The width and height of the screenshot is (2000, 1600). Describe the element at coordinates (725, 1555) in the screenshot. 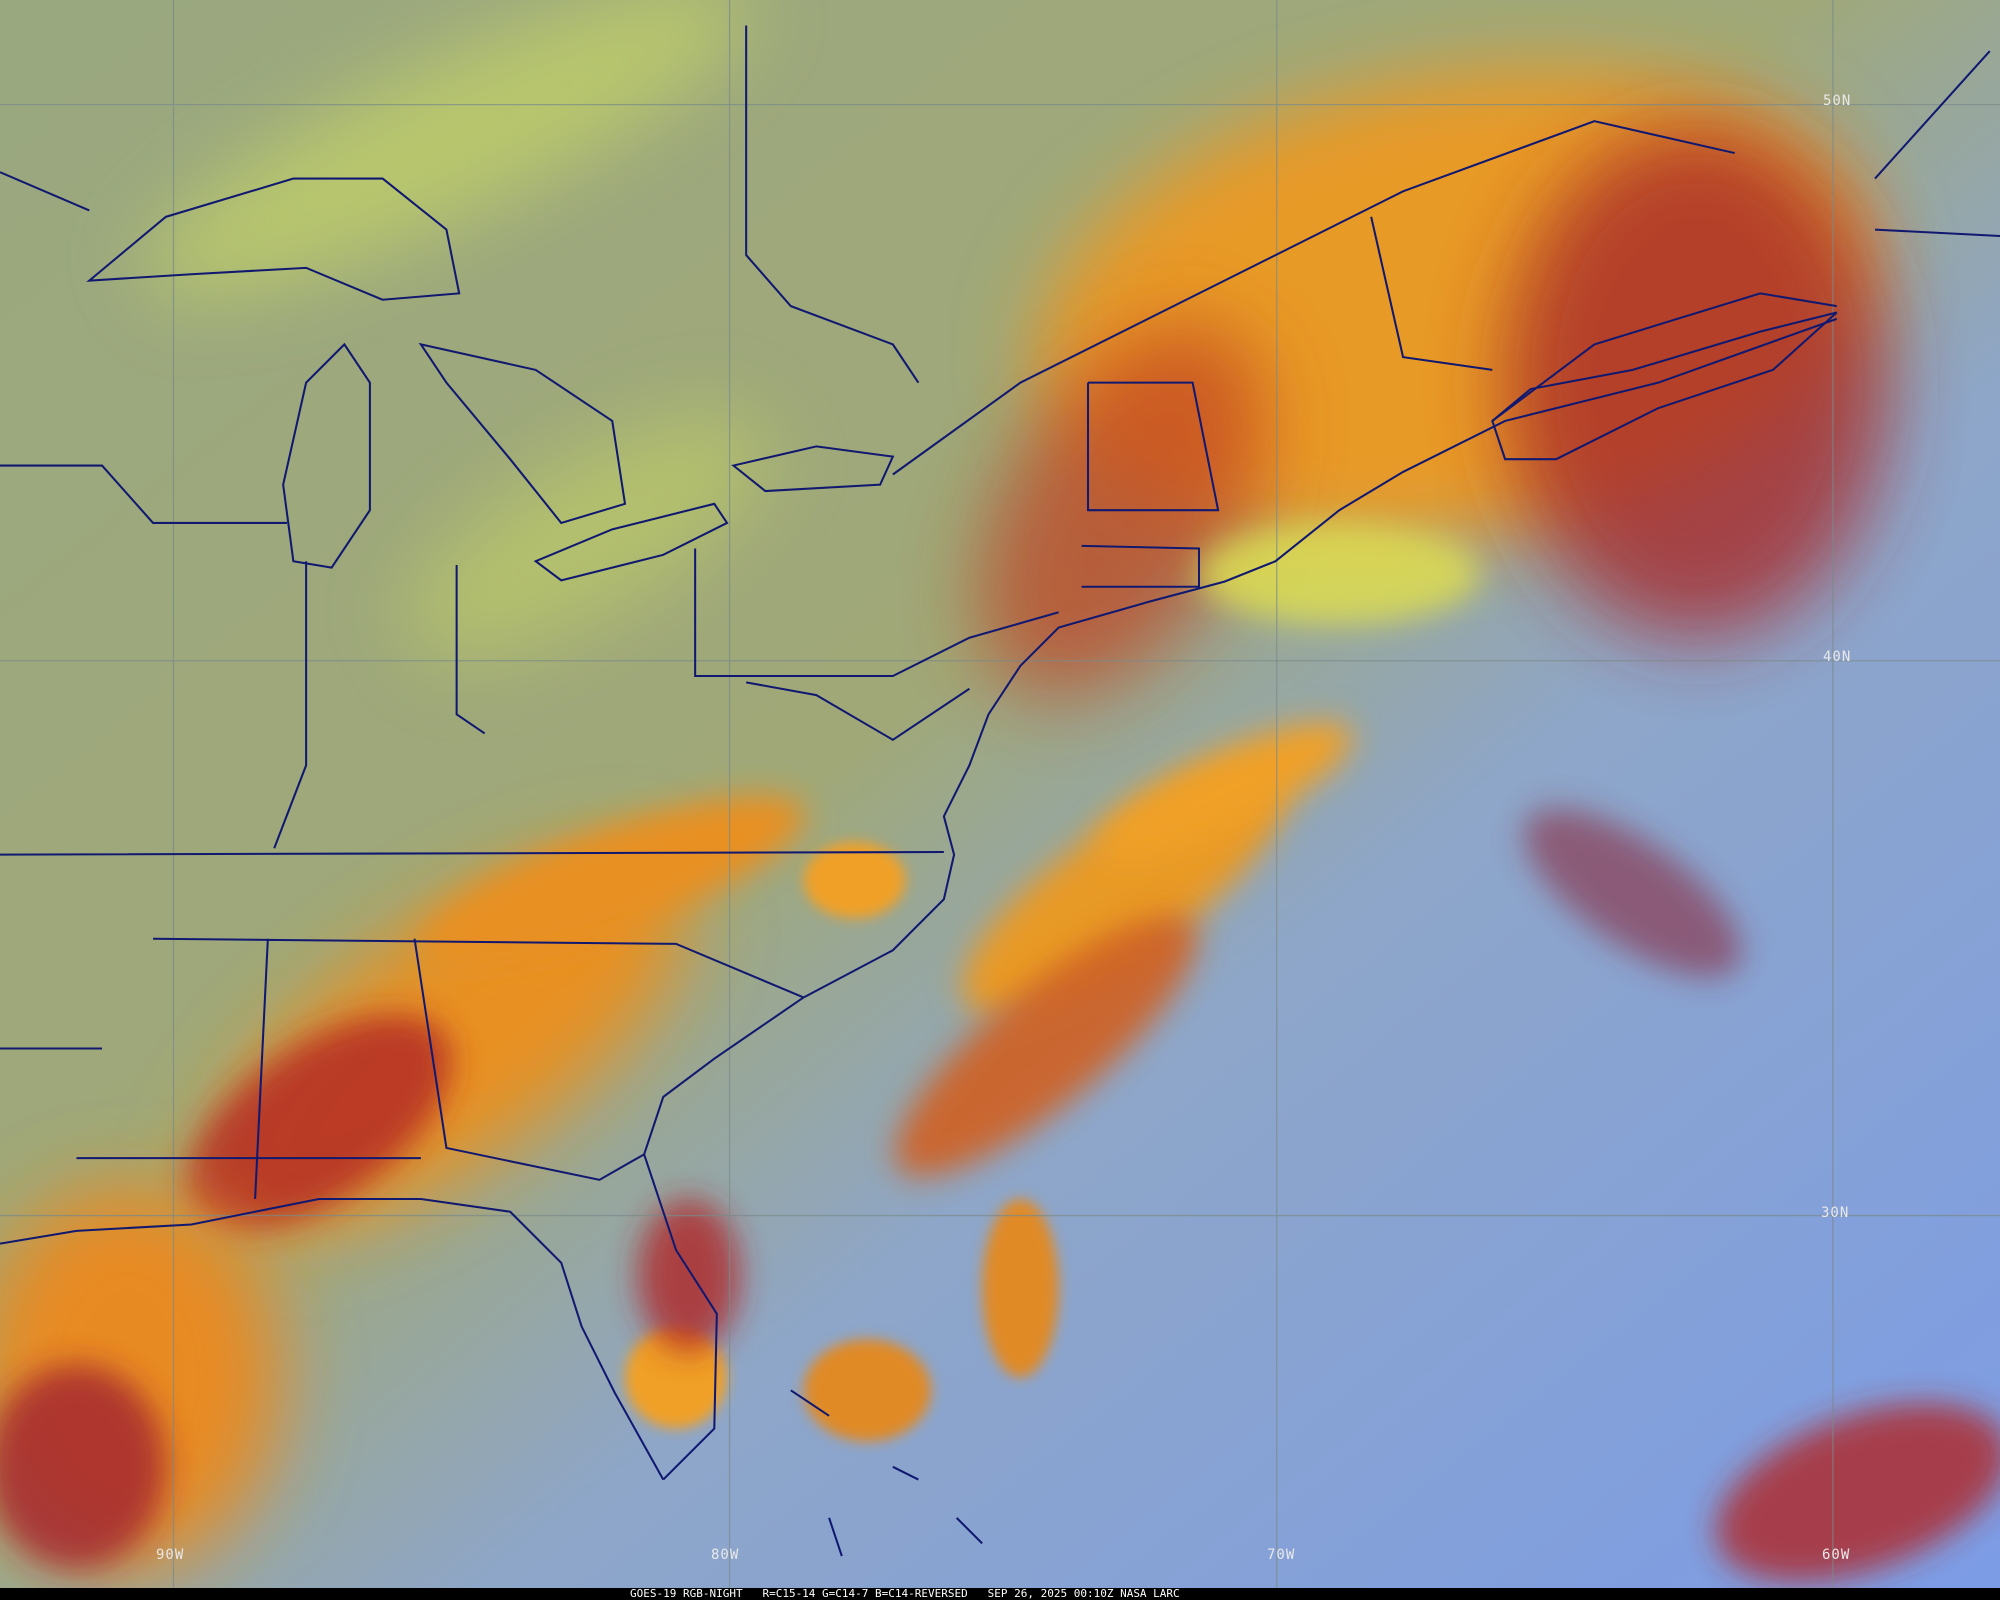

I see `lon-label-80w: 80W` at that location.